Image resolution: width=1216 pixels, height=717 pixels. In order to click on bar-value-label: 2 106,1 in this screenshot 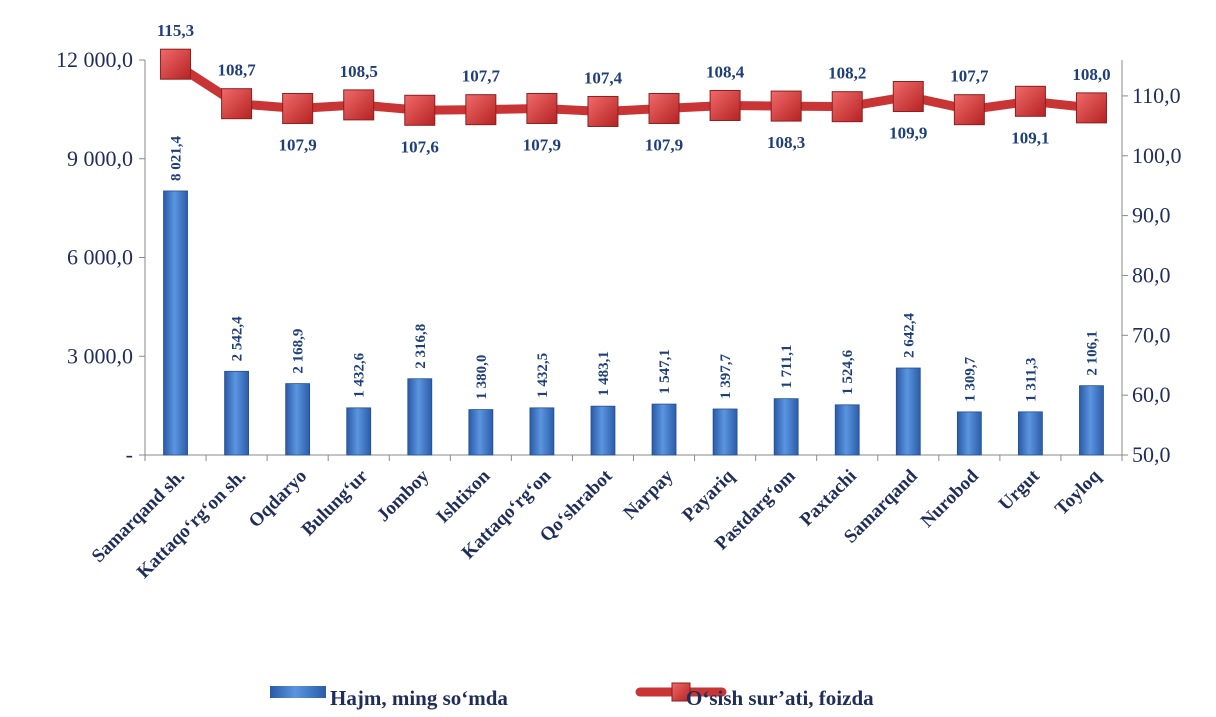, I will do `click(1092, 353)`.